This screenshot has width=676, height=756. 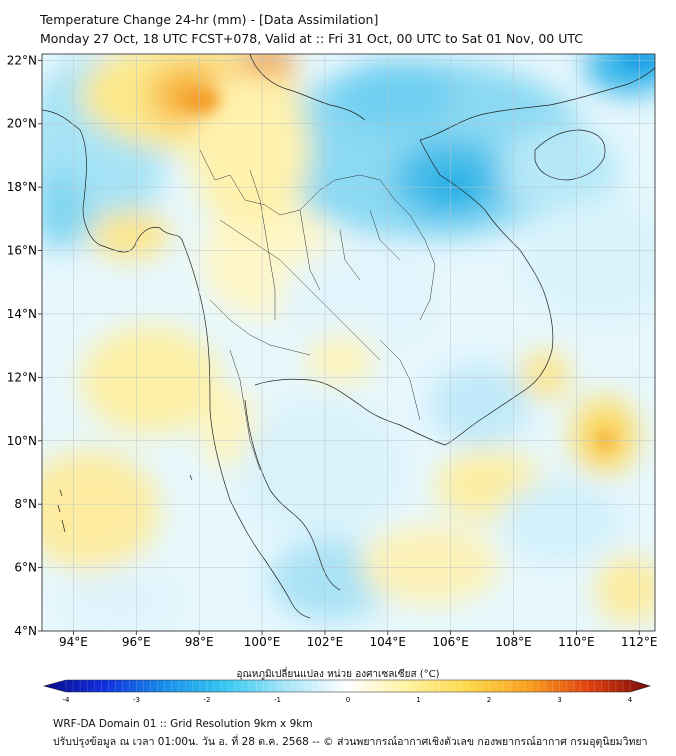 What do you see at coordinates (22, 377) in the screenshot?
I see `lat-label: 12°N` at bounding box center [22, 377].